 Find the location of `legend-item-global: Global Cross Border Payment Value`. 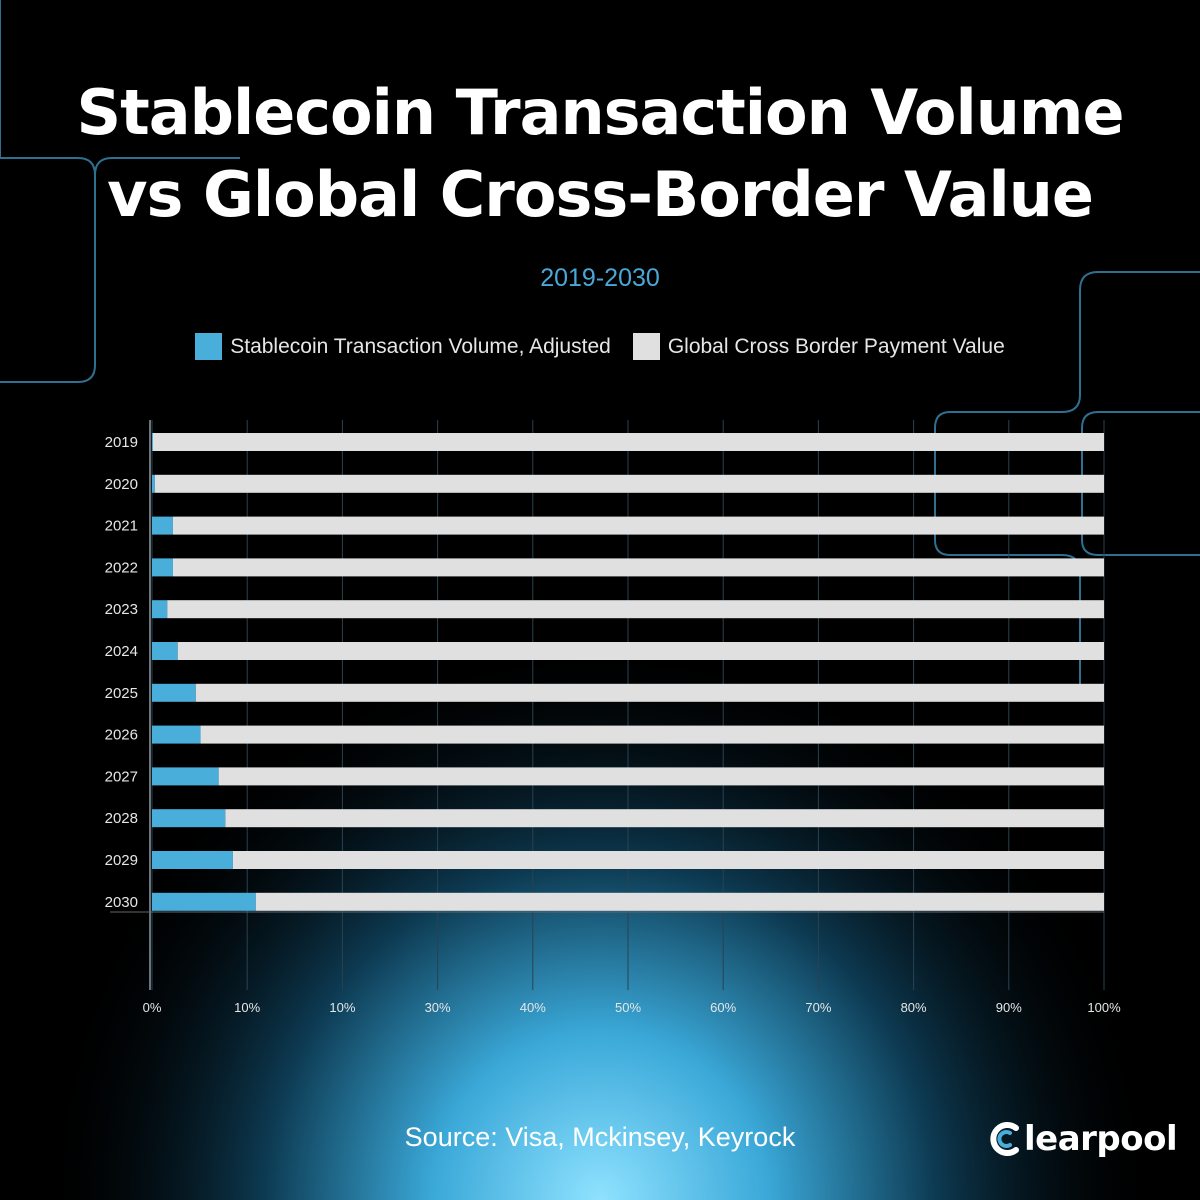

legend-item-global: Global Cross Border Payment Value is located at coordinates (818, 346).